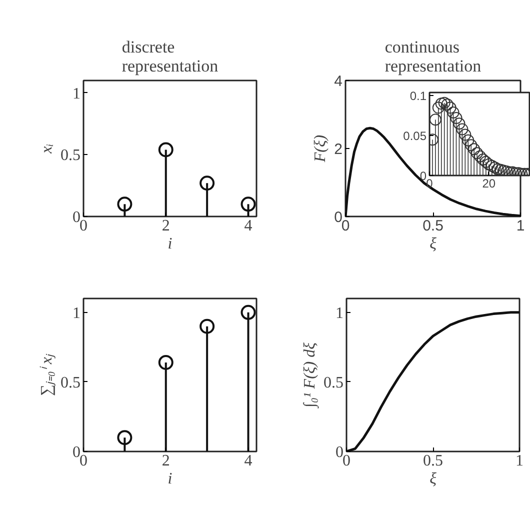  I want to click on y-axis-title: F(ξ), so click(321, 149).